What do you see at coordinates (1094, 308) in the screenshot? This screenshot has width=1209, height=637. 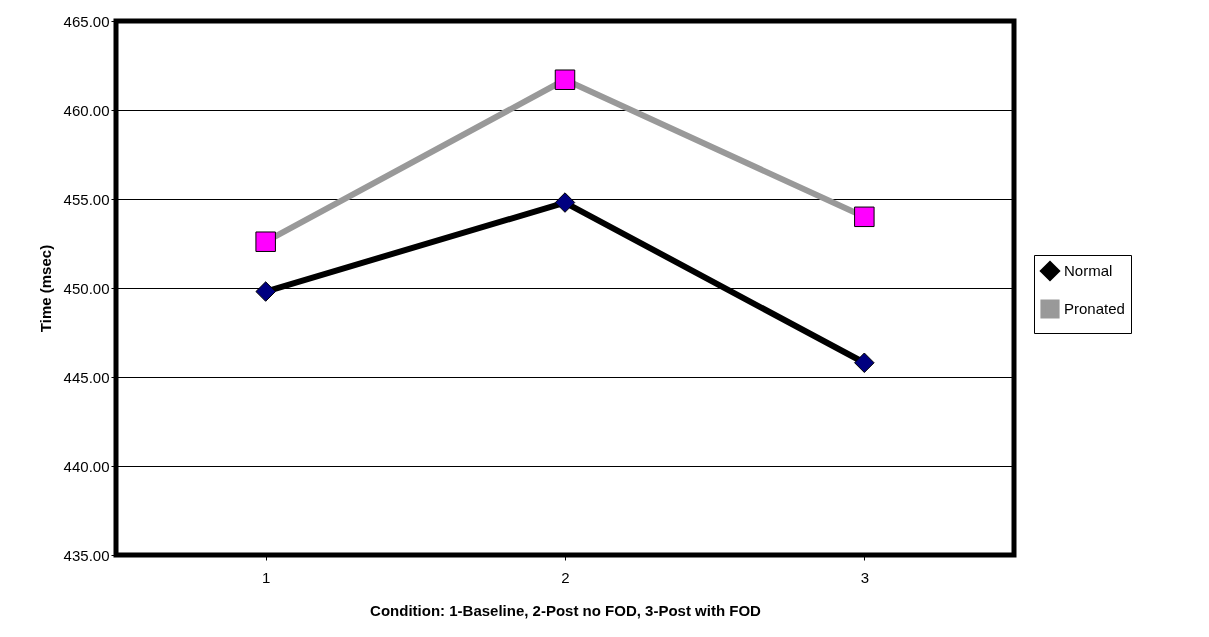 I see `legend-label: Pronated` at bounding box center [1094, 308].